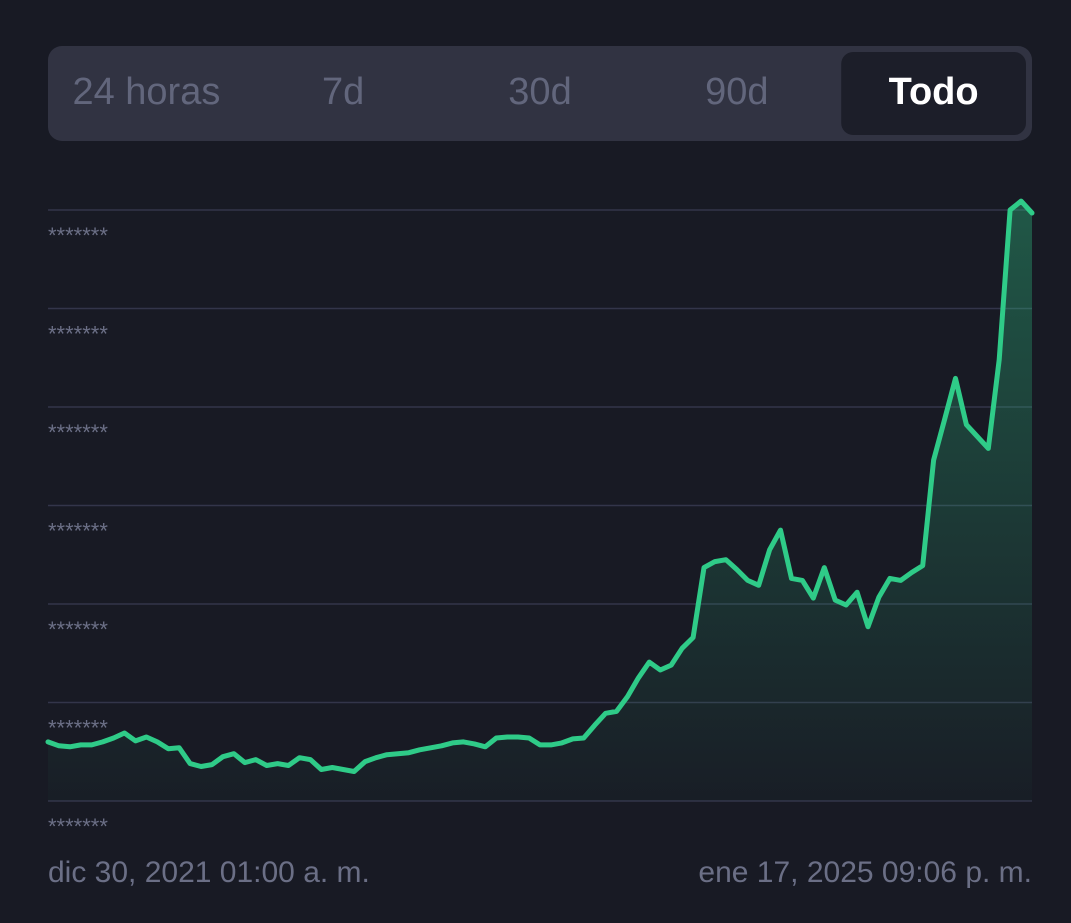 The image size is (1071, 923). I want to click on x-axis-label: ene 17, 2025 09:06 p. m., so click(865, 872).